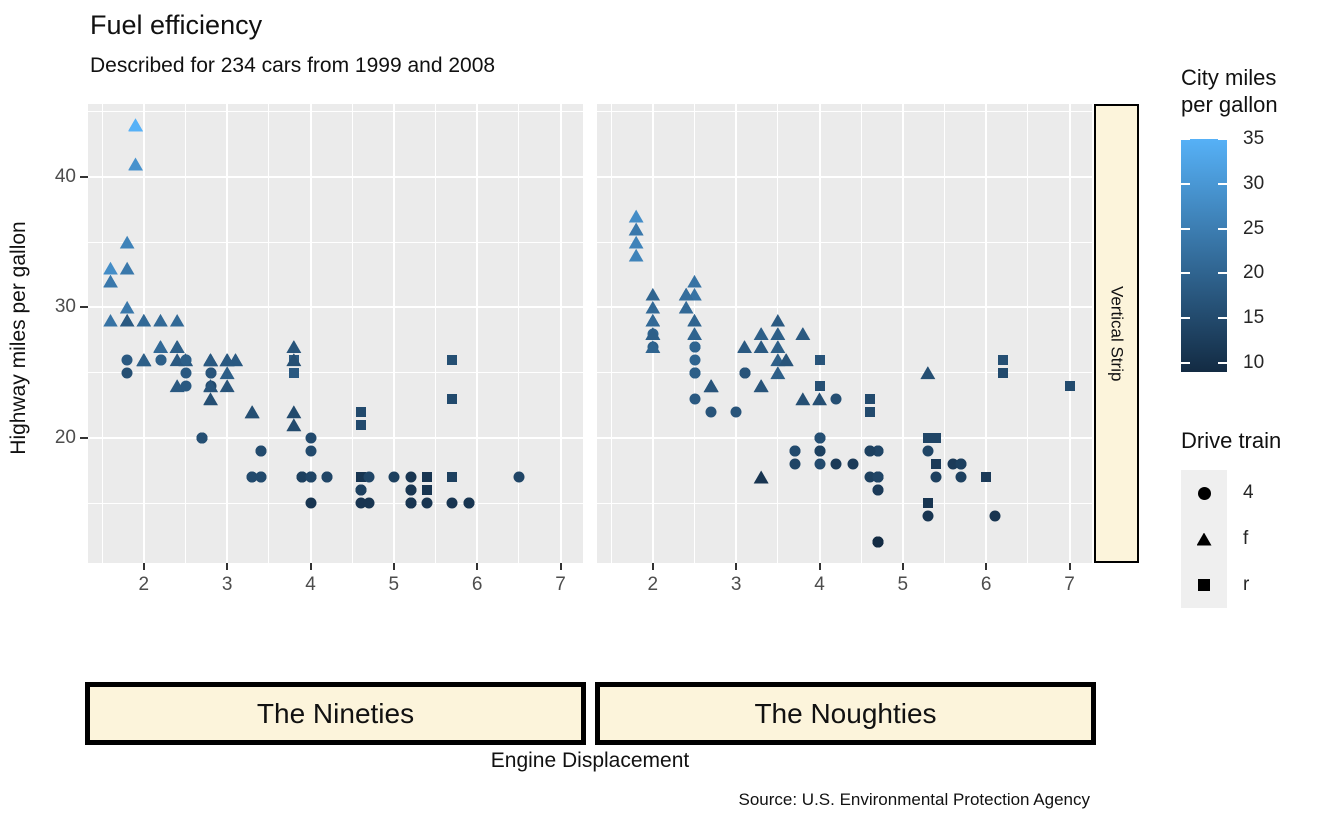  Describe the element at coordinates (653, 584) in the screenshot. I see `x-tick-label: 2` at that location.